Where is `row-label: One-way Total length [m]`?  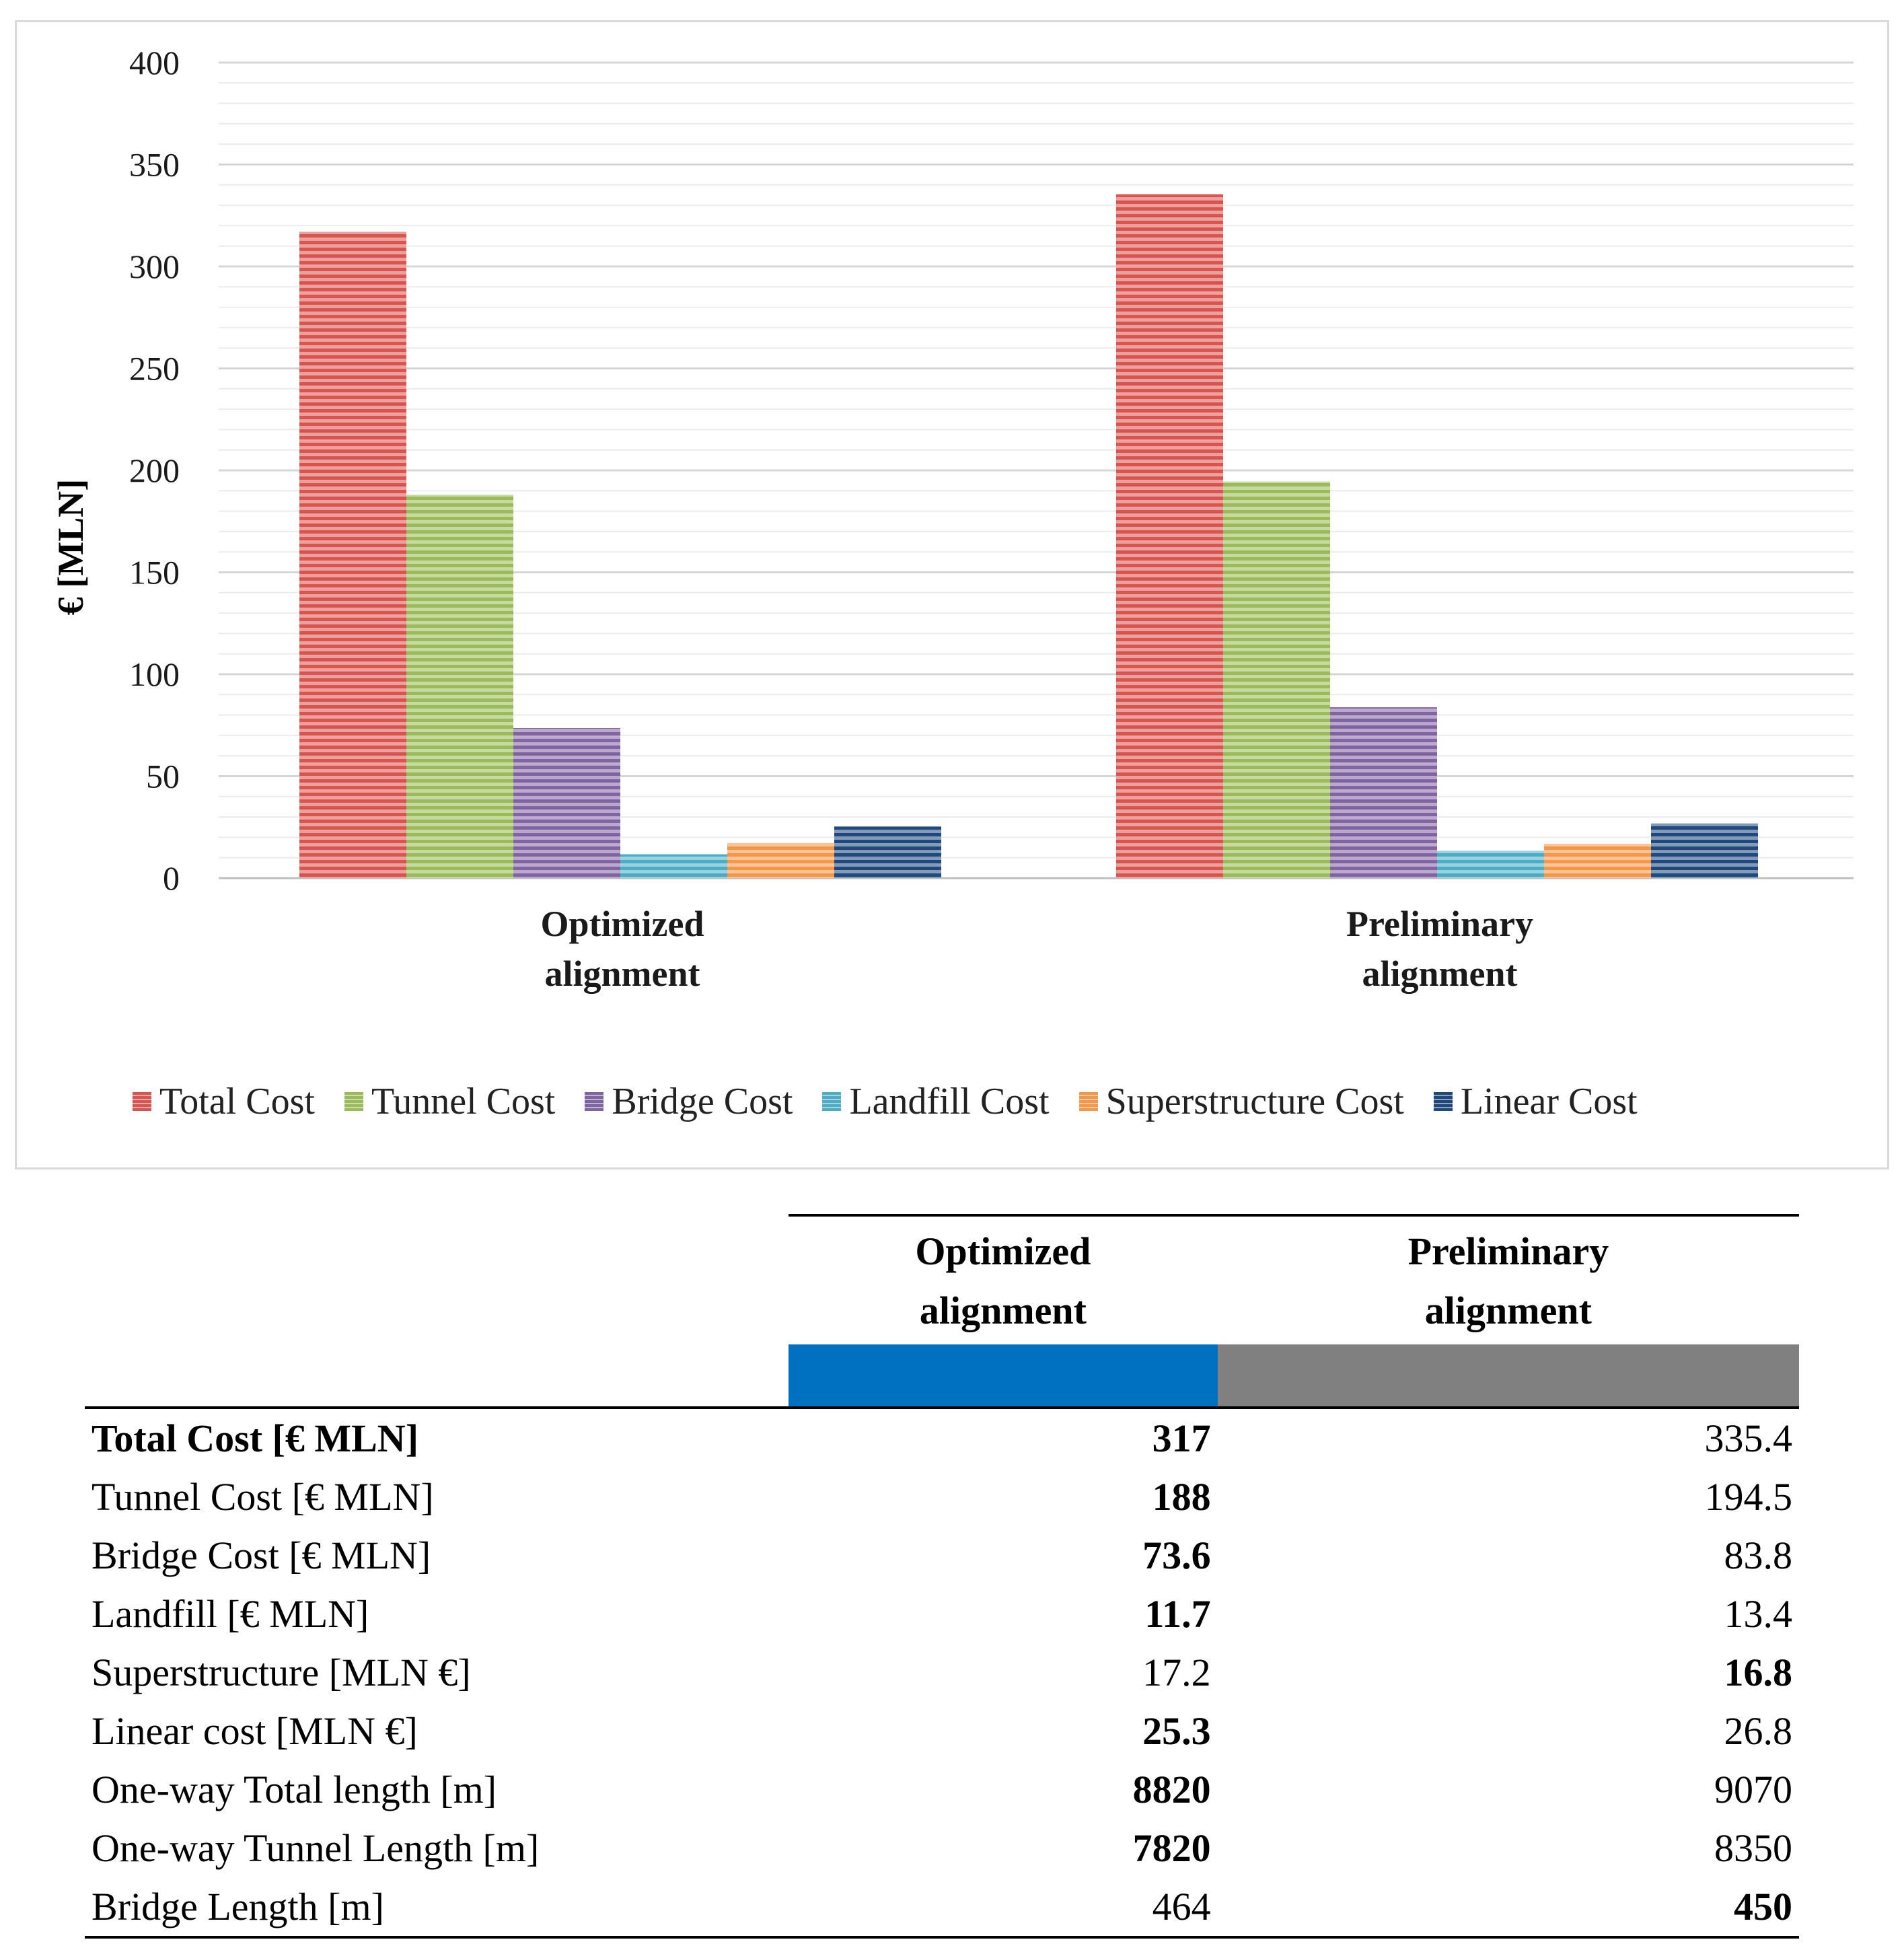
row-label: One-way Total length [m] is located at coordinates (294, 1789).